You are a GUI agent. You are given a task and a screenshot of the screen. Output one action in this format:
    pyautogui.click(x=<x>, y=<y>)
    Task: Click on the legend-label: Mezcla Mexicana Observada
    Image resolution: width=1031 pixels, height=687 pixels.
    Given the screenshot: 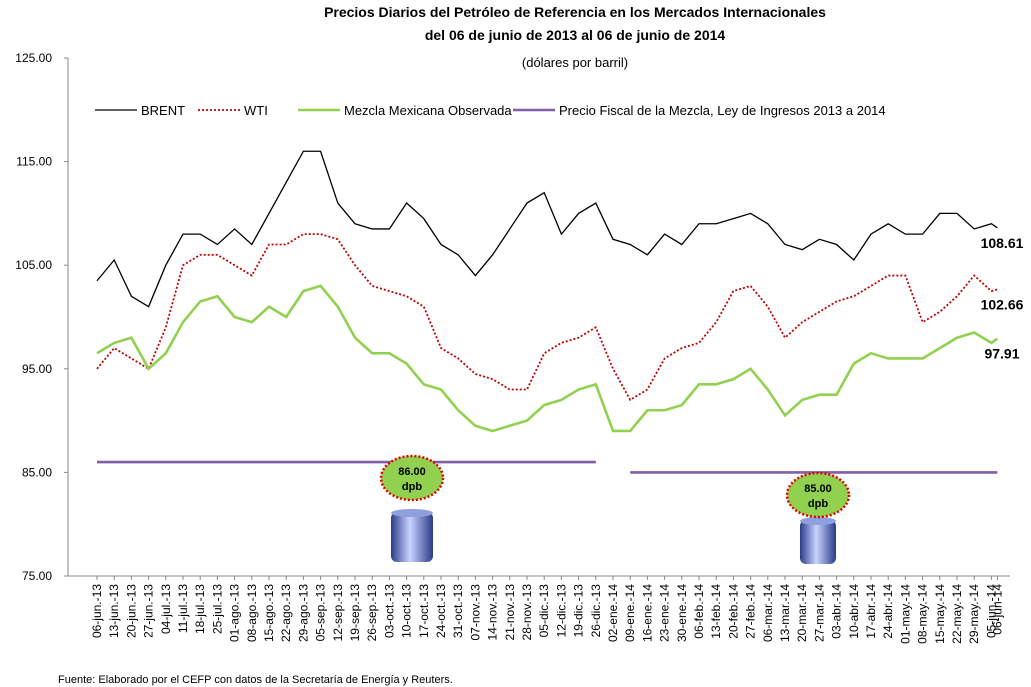 What is the action you would take?
    pyautogui.click(x=428, y=110)
    